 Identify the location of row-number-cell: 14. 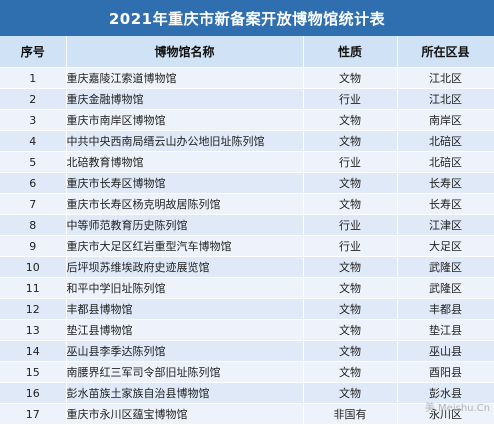
(33, 351).